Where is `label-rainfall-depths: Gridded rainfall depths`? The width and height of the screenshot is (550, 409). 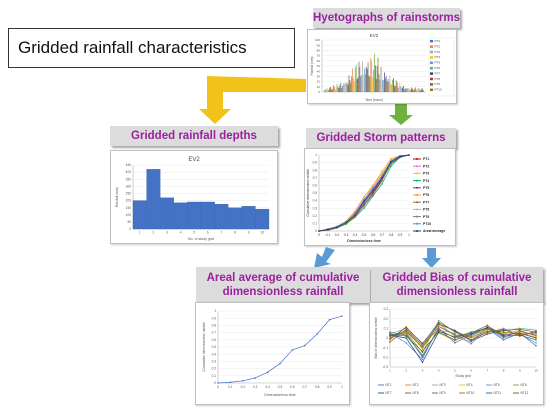 label-rainfall-depths: Gridded rainfall depths is located at coordinates (194, 136).